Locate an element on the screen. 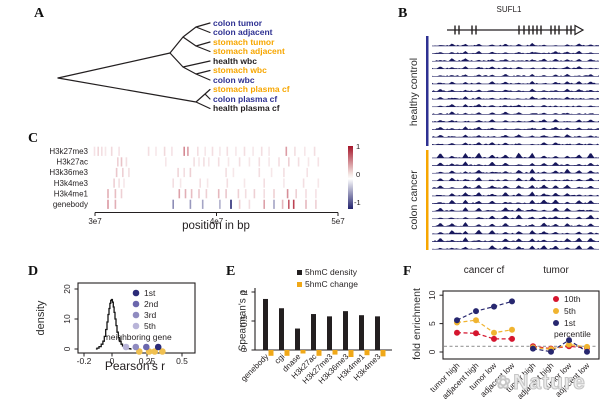 This screenshot has height=414, width=614. healthy-control-label: healthy control is located at coordinates (414, 92).